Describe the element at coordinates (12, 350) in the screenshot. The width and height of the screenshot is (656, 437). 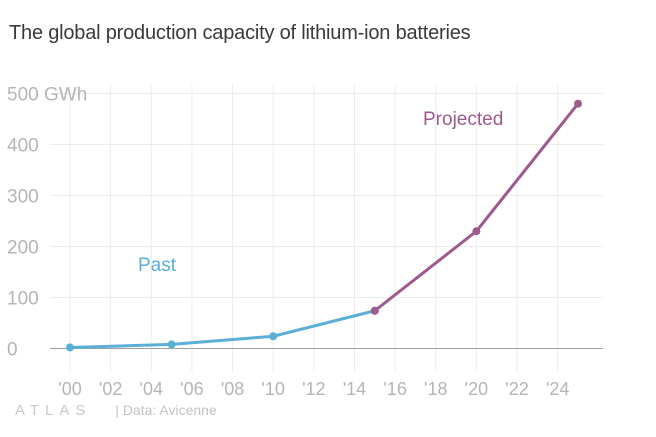
I see `y-tick-label: 0` at that location.